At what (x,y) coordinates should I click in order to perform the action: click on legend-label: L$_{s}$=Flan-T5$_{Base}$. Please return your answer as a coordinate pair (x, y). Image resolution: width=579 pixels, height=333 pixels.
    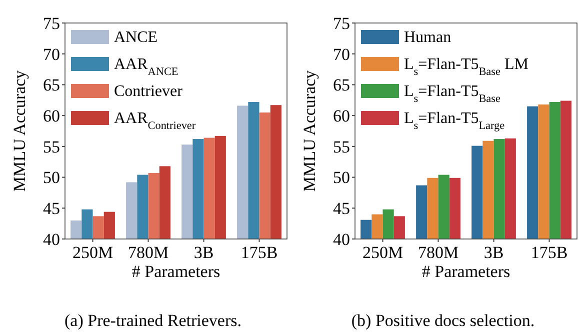
    Looking at the image, I should click on (452, 94).